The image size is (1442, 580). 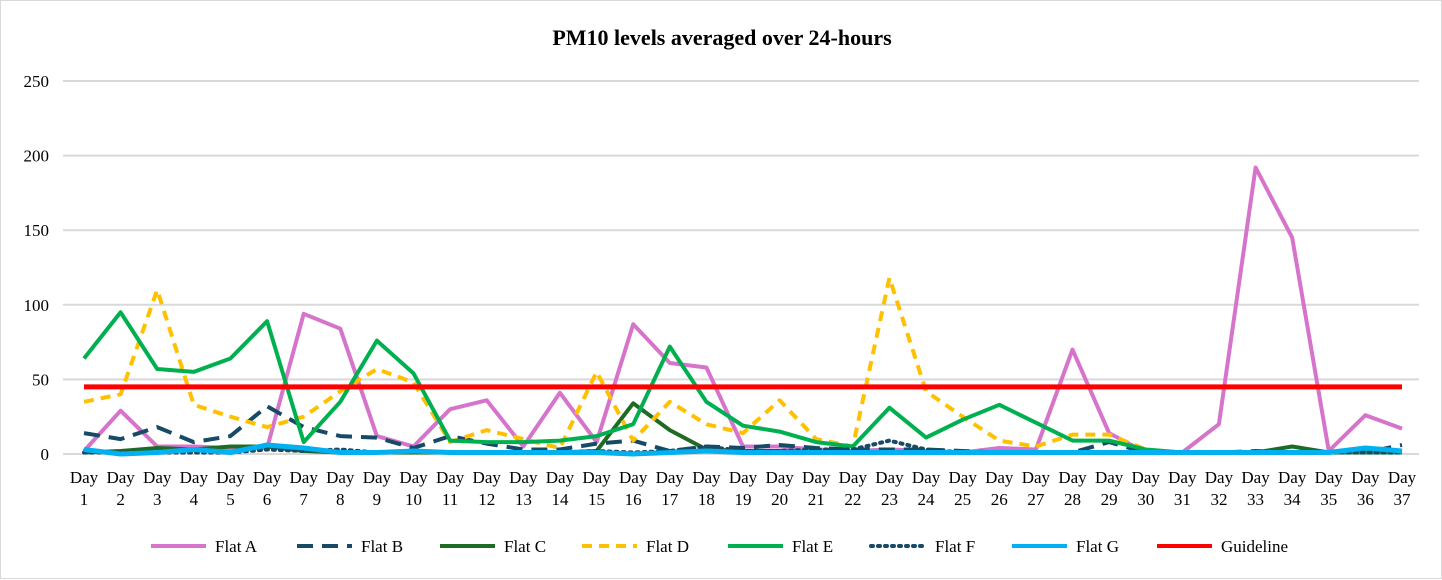 I want to click on legend-label: Flat C, so click(x=525, y=546).